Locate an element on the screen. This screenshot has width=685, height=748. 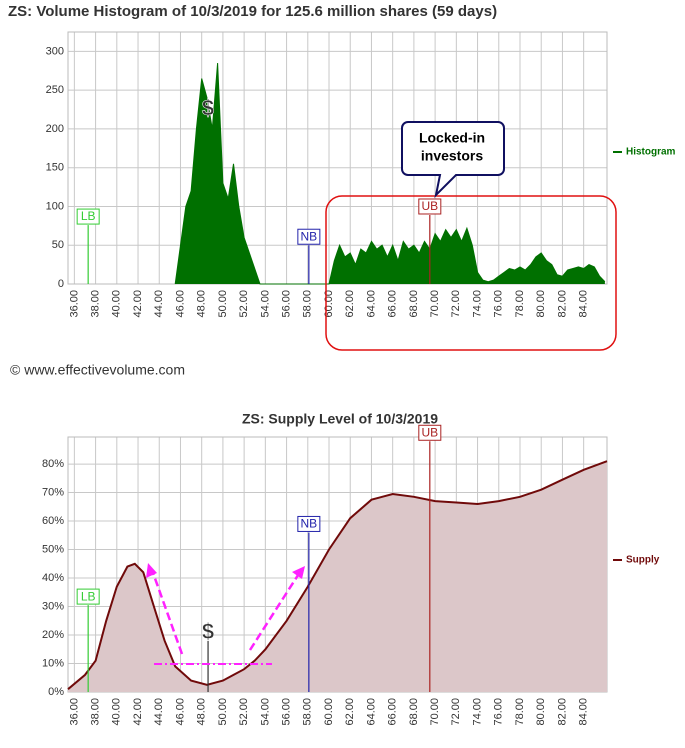
overlay is located at coordinates (225, 614).